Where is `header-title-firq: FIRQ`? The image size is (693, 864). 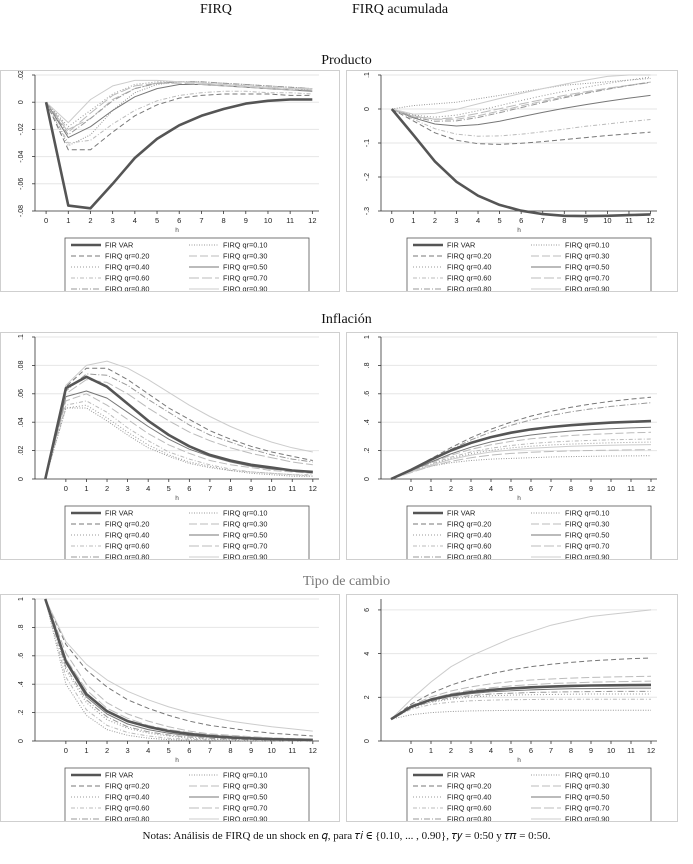 header-title-firq: FIRQ is located at coordinates (216, 9).